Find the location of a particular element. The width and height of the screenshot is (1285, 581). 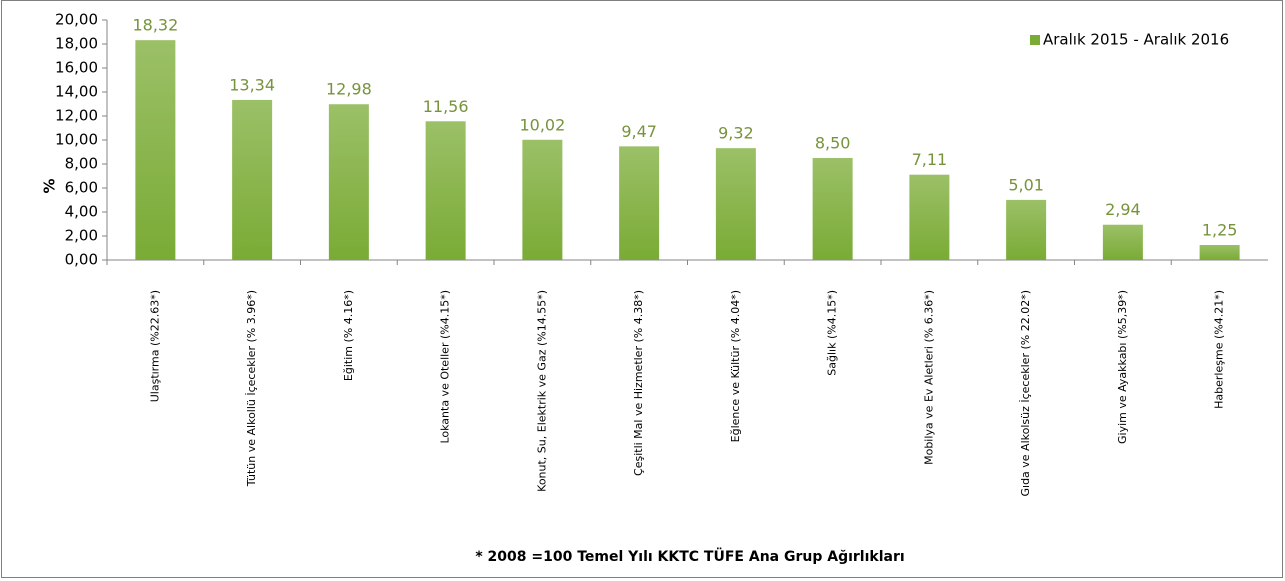

y-tick-label: 10,00 is located at coordinates (76, 140).